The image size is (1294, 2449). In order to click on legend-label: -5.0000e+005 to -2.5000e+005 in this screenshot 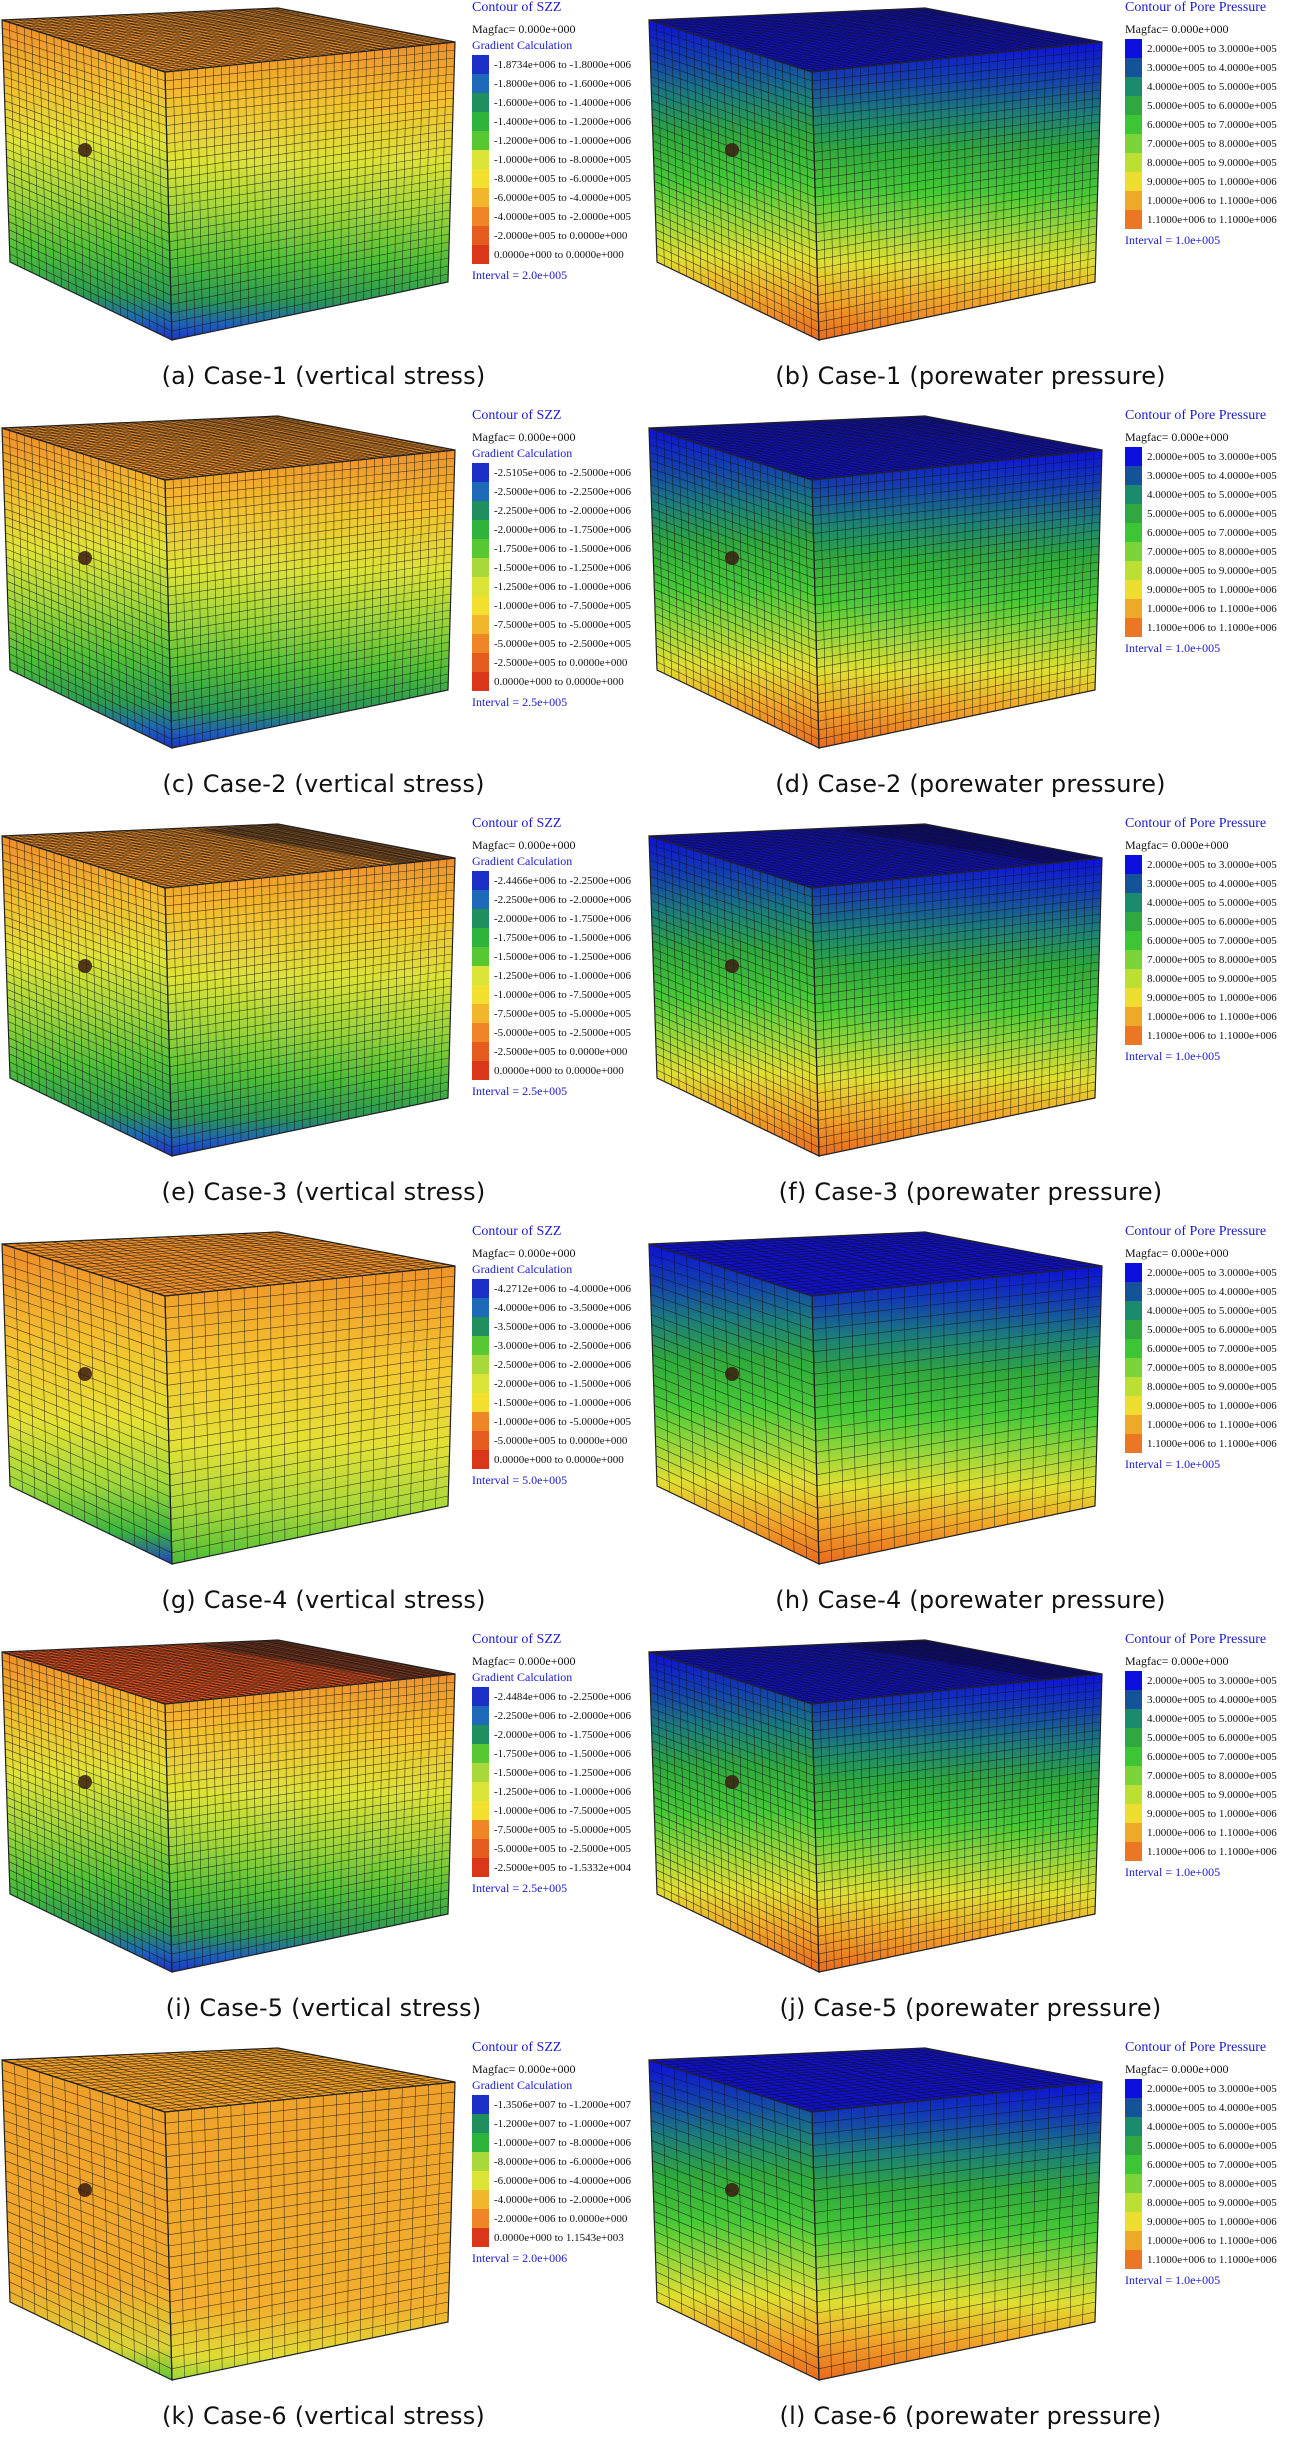, I will do `click(563, 643)`.